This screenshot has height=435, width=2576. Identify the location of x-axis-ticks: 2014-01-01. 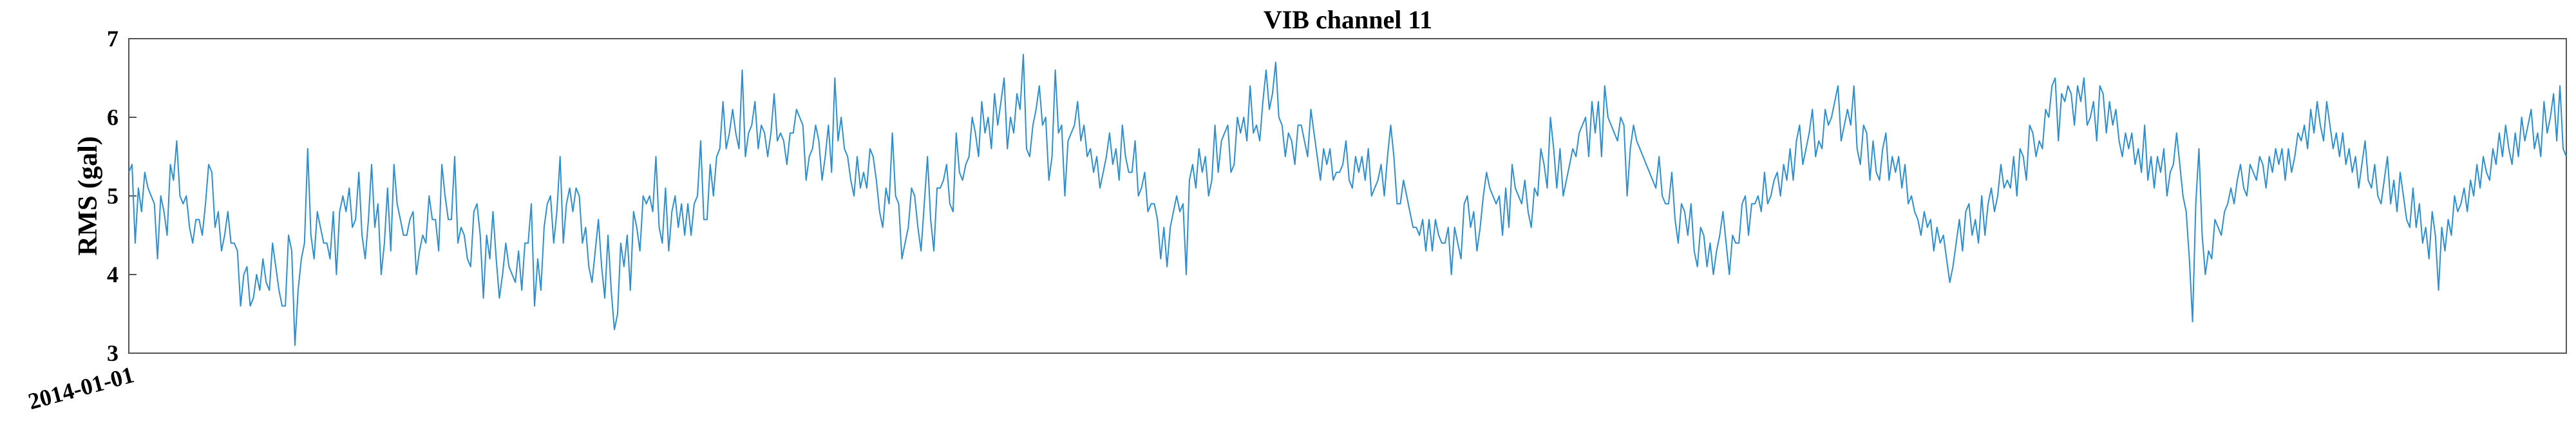
(81, 388).